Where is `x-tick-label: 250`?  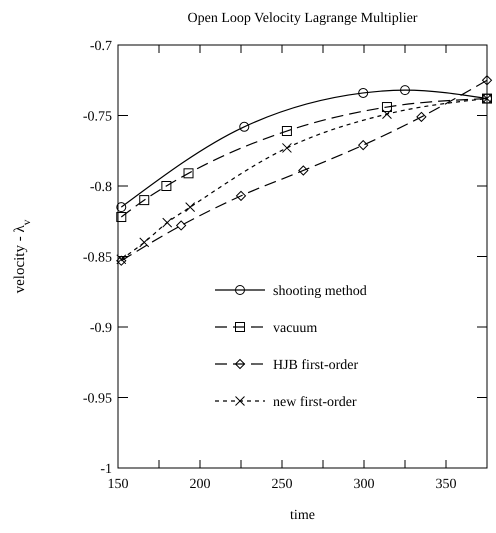 x-tick-label: 250 is located at coordinates (282, 484).